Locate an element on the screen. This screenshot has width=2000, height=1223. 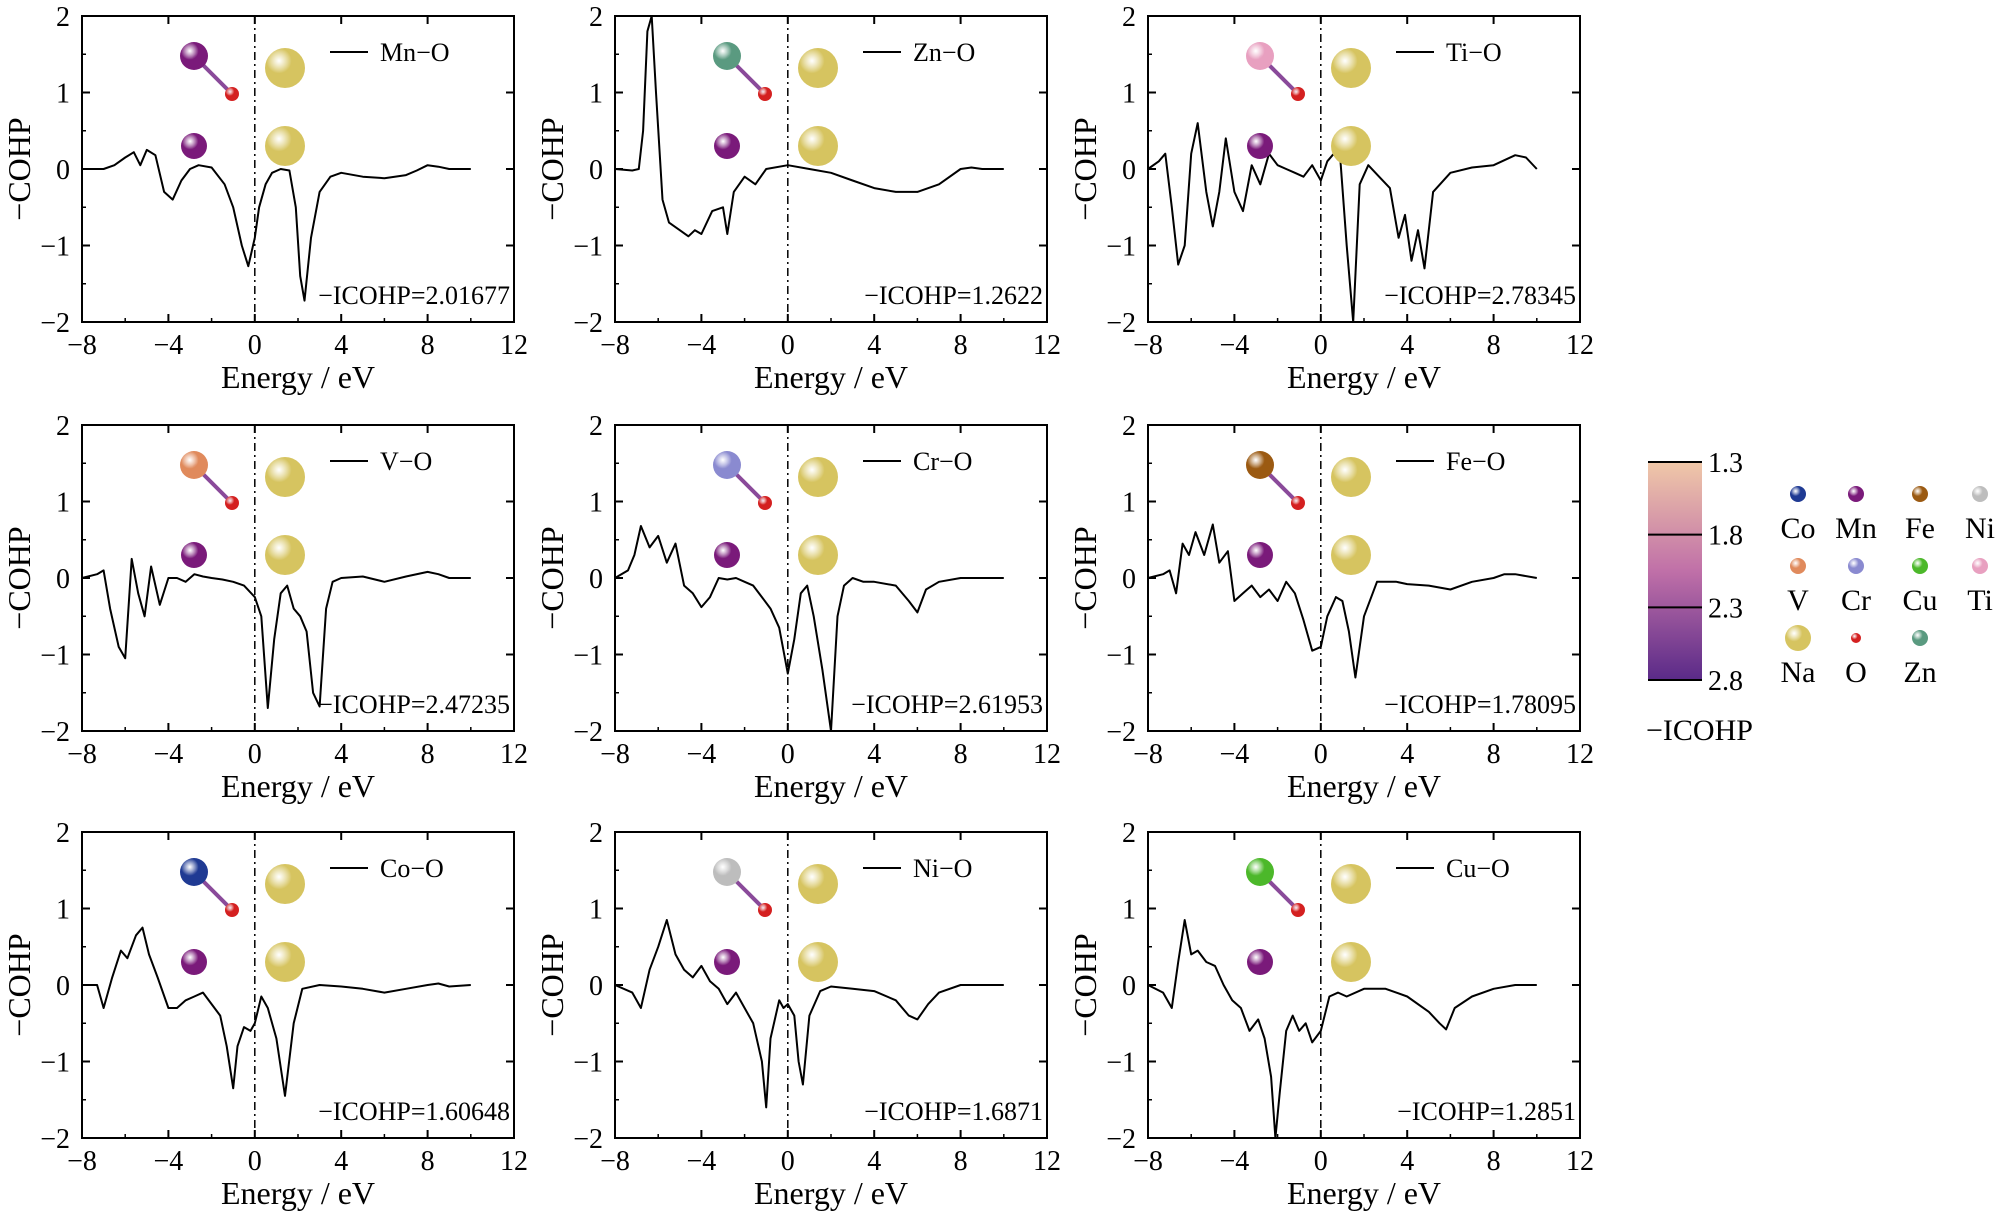
icohp-annotation: −ICOHP=2.61953 is located at coordinates (947, 704).